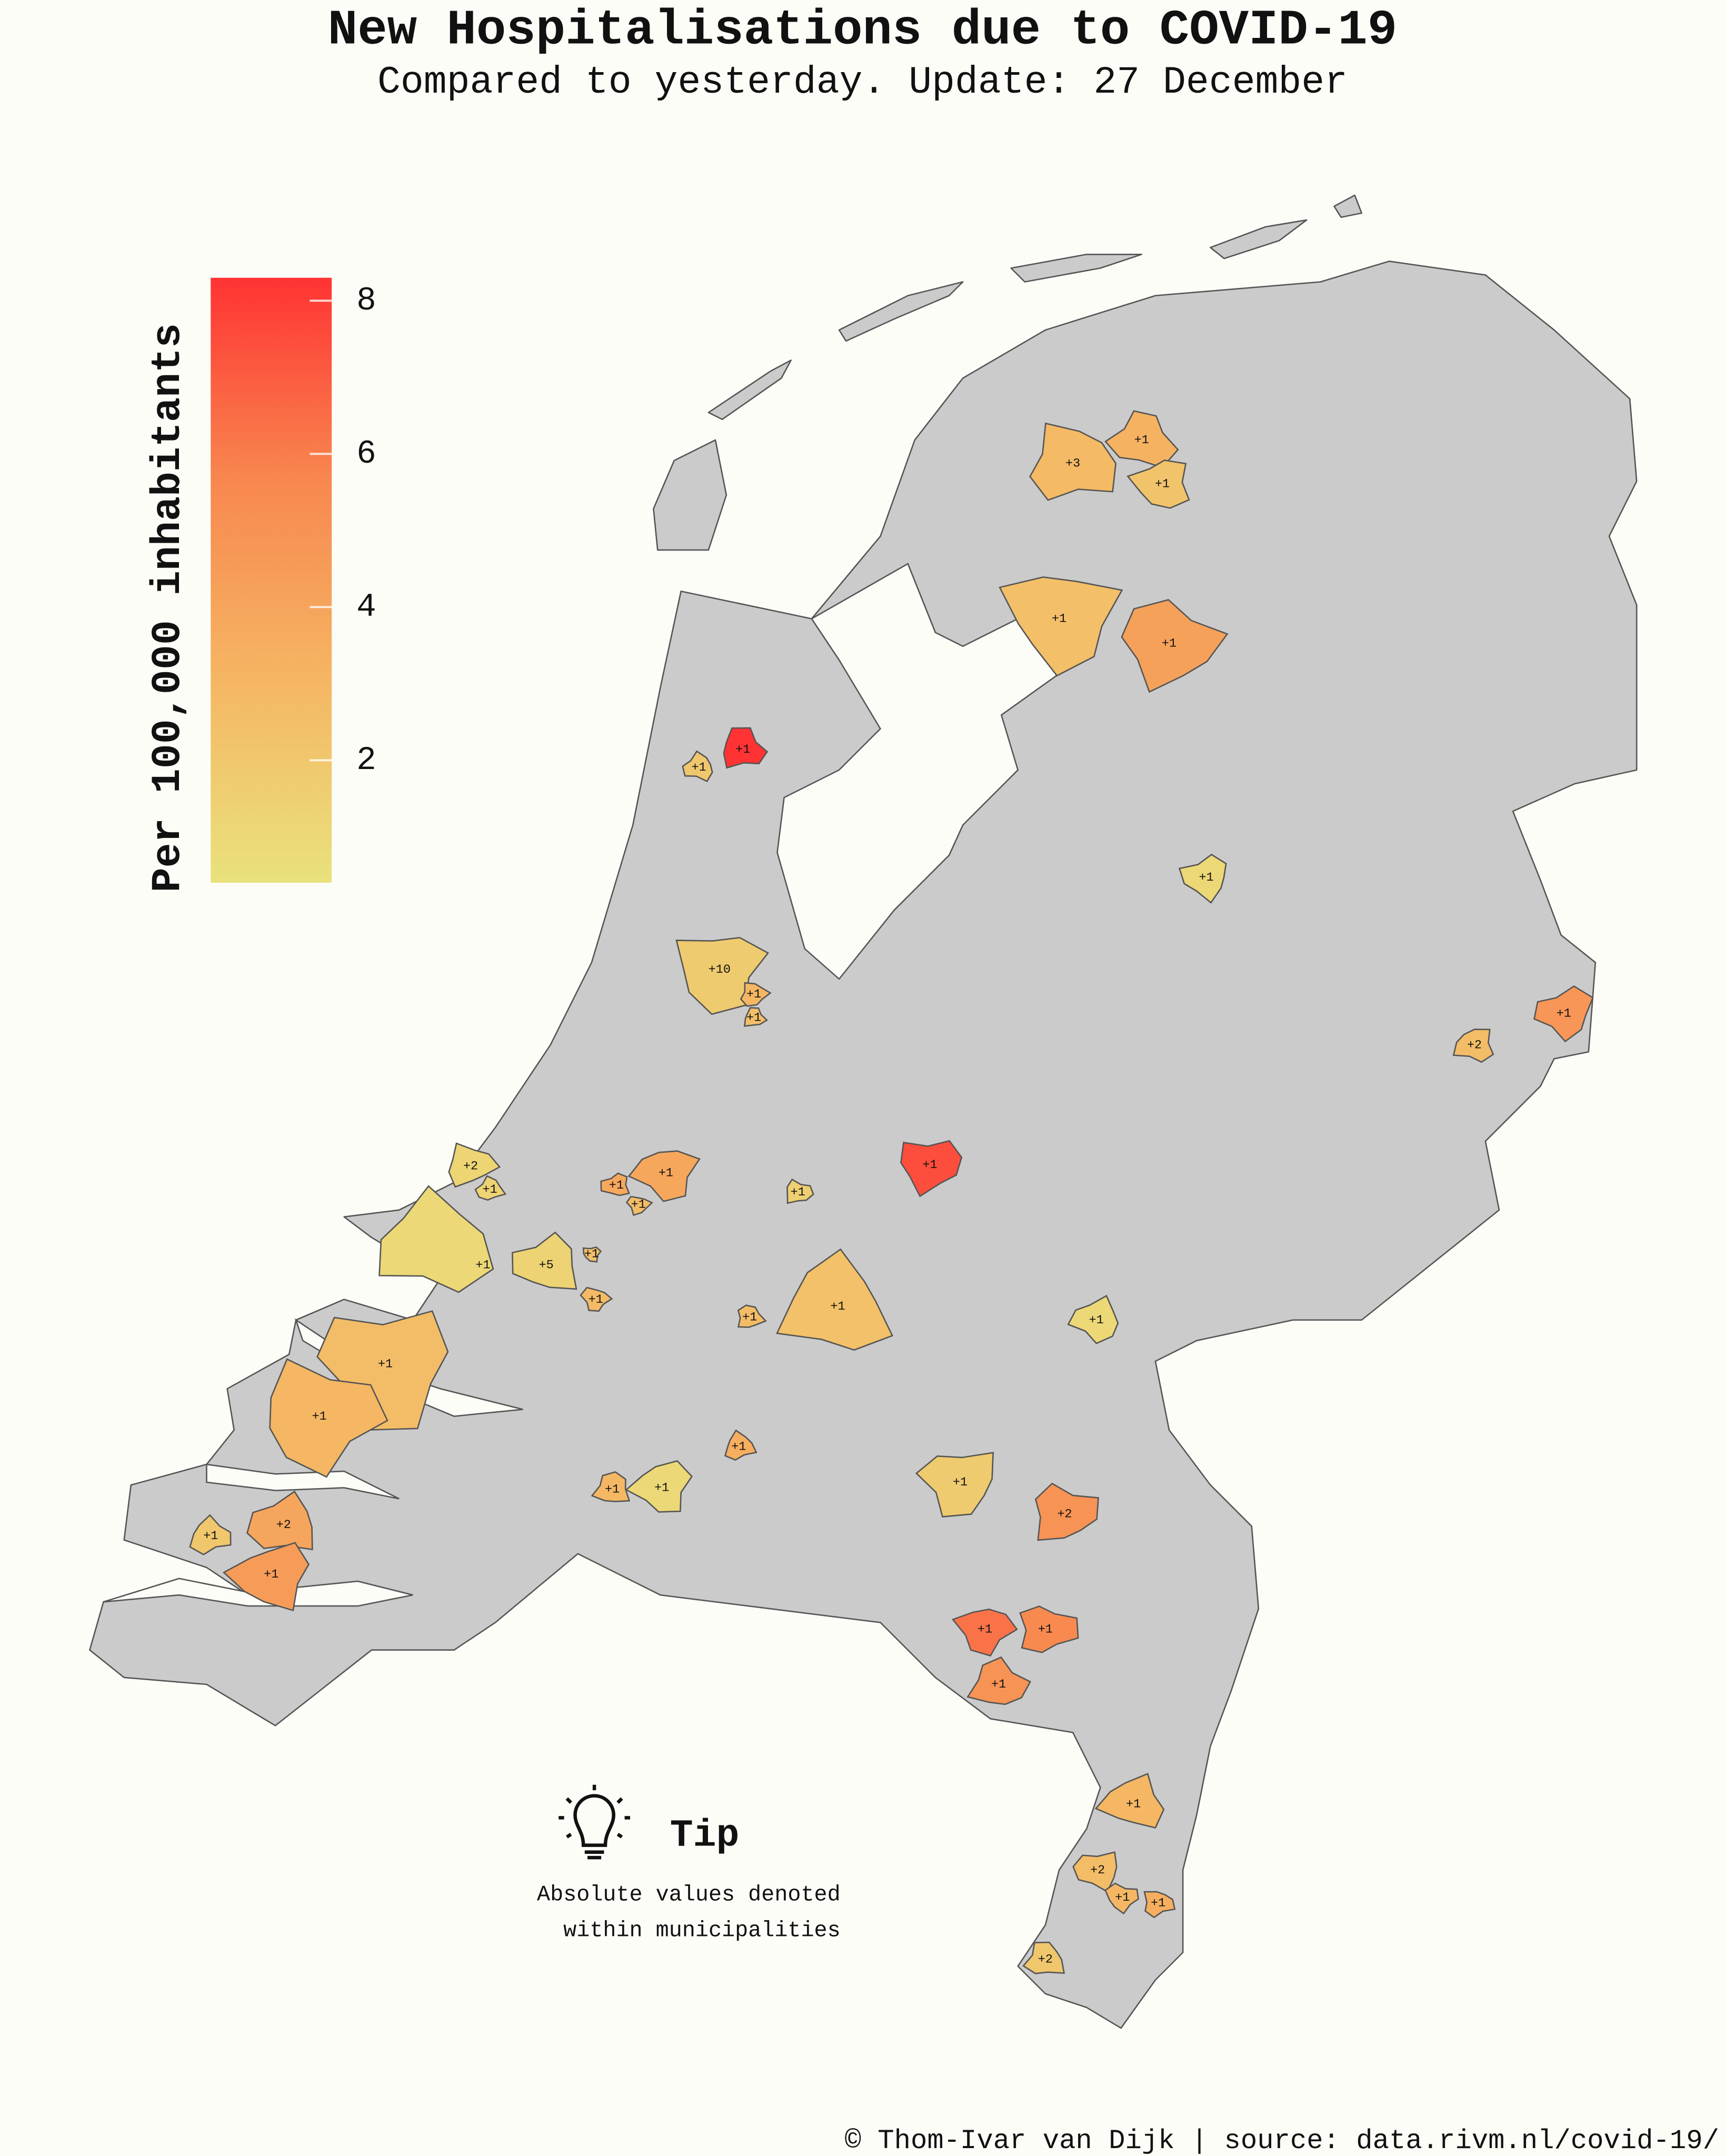 This screenshot has width=1725, height=2156. What do you see at coordinates (720, 970) in the screenshot?
I see `municipality-label: +10` at bounding box center [720, 970].